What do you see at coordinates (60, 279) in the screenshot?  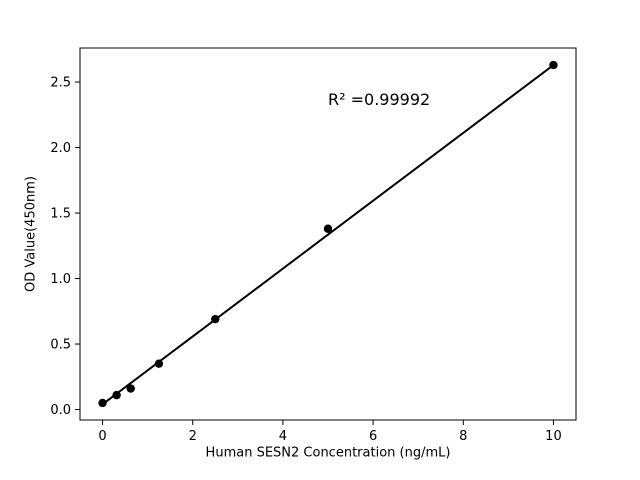 I see `y-tick-label: 1.0` at bounding box center [60, 279].